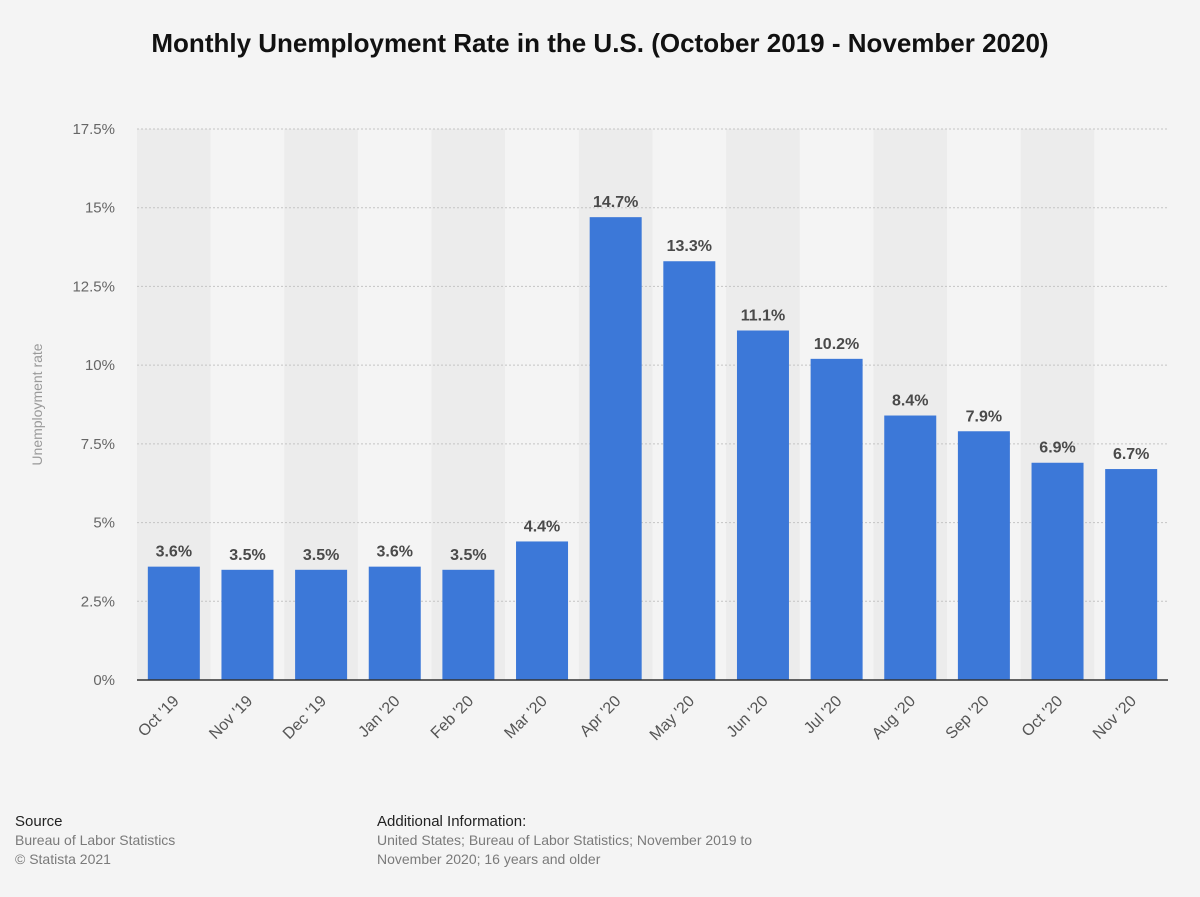  I want to click on source-line: Bureau of Labor Statistics, so click(95, 840).